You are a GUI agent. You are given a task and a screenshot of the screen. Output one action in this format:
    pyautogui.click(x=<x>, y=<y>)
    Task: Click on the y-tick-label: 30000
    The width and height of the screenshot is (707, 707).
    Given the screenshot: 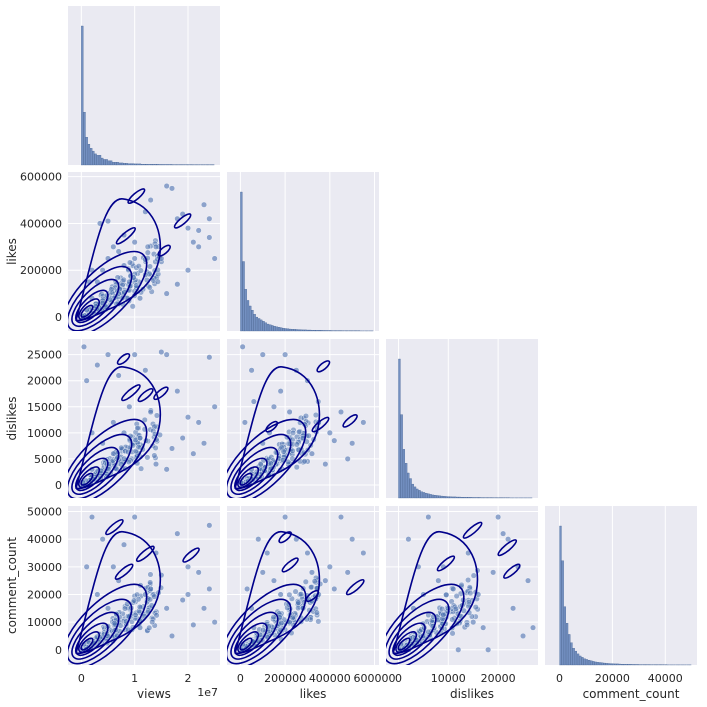 What is the action you would take?
    pyautogui.click(x=44, y=567)
    